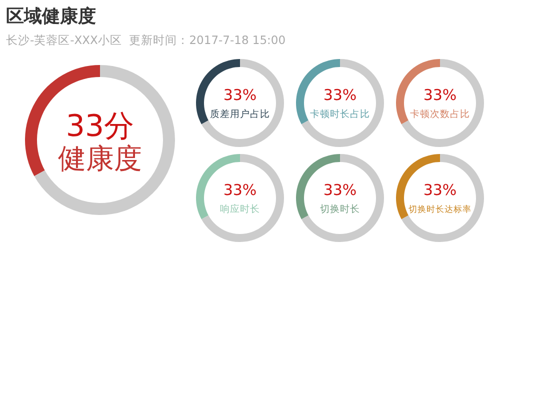 The height and width of the screenshot is (420, 550). What do you see at coordinates (100, 126) in the screenshot?
I see `data-label: 33分` at bounding box center [100, 126].